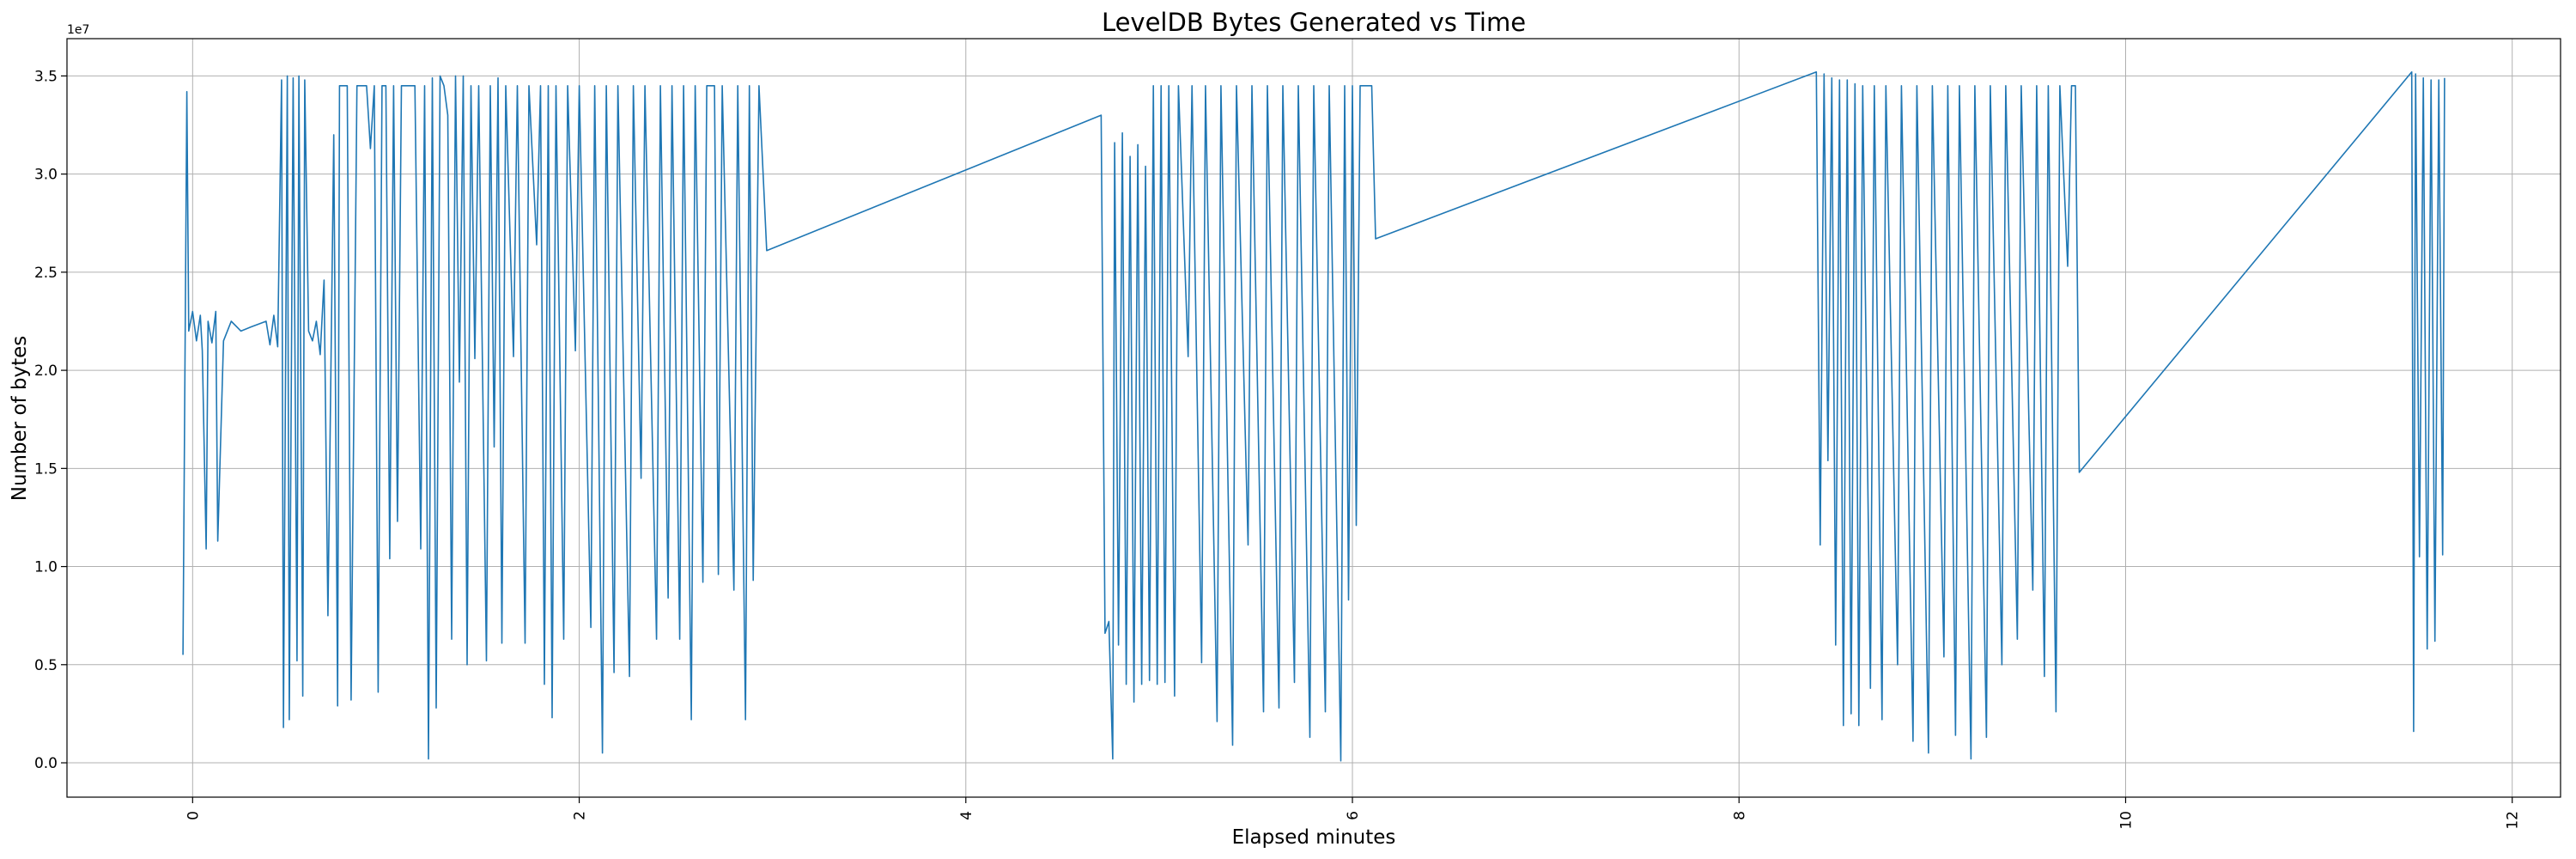  I want to click on y-tick-label: 2.5, so click(46, 273).